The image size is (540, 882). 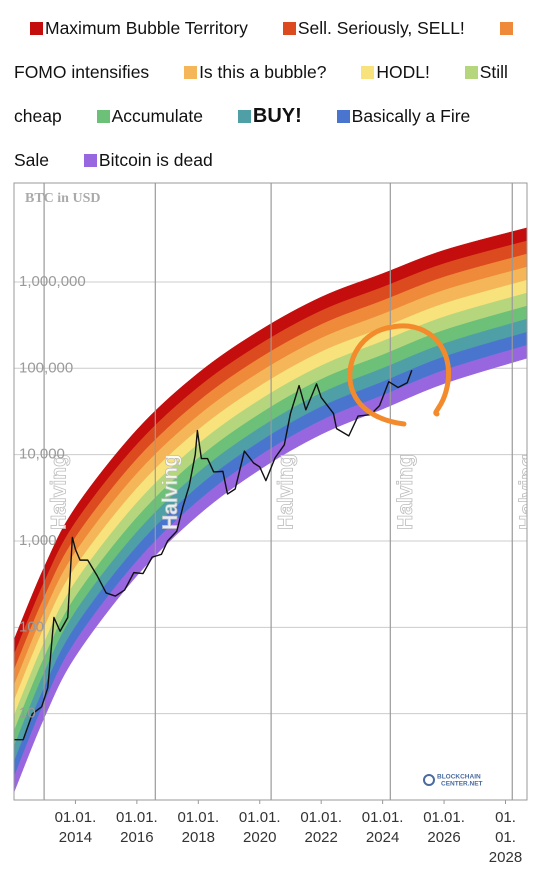 What do you see at coordinates (136, 837) in the screenshot?
I see `x-tick-line: 2016` at bounding box center [136, 837].